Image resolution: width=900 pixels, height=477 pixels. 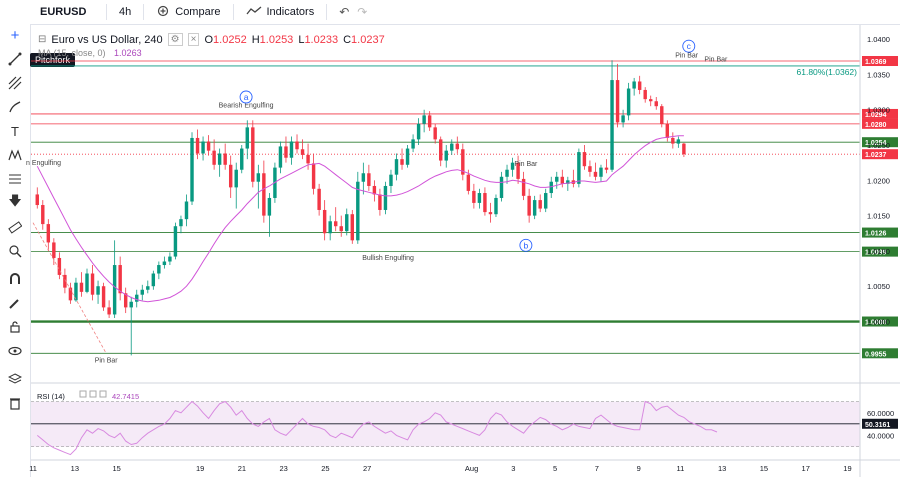 What do you see at coordinates (33, 468) in the screenshot?
I see `time-tick-label: 11` at bounding box center [33, 468].